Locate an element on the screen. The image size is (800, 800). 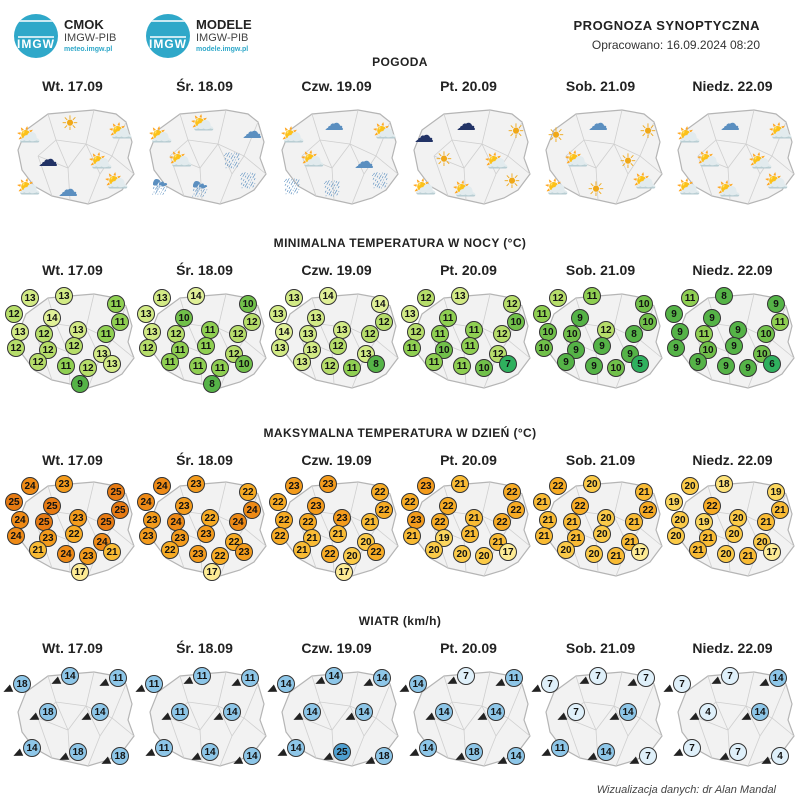
tmin-map-panel: 11 8 9 9 11 9 9 11 9 10 9 10 9 10 9 9 9 6 is located at coordinates (731, 338).